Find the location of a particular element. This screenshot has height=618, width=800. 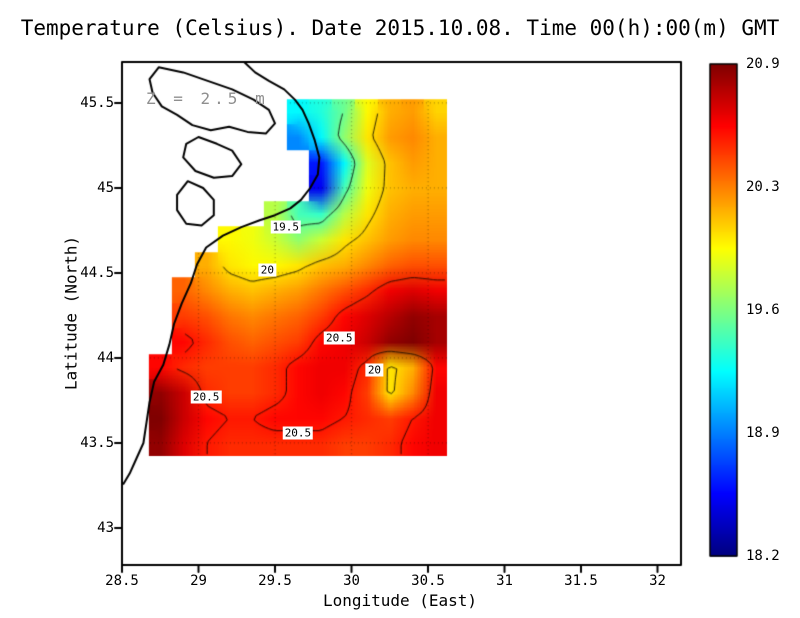

x-tick-label: 31 is located at coordinates (504, 581).